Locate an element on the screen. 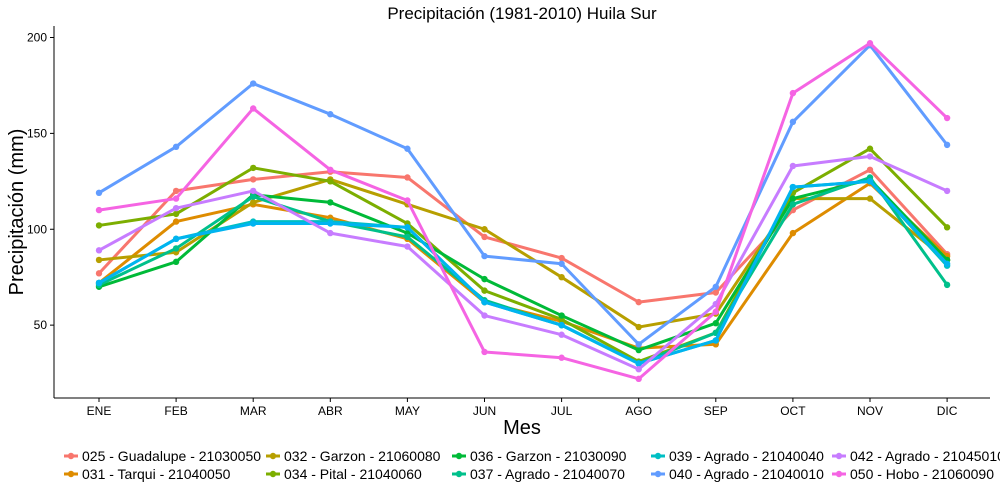  chart-title: Precipitación (1981-2010) Huila Sur is located at coordinates (522, 13).